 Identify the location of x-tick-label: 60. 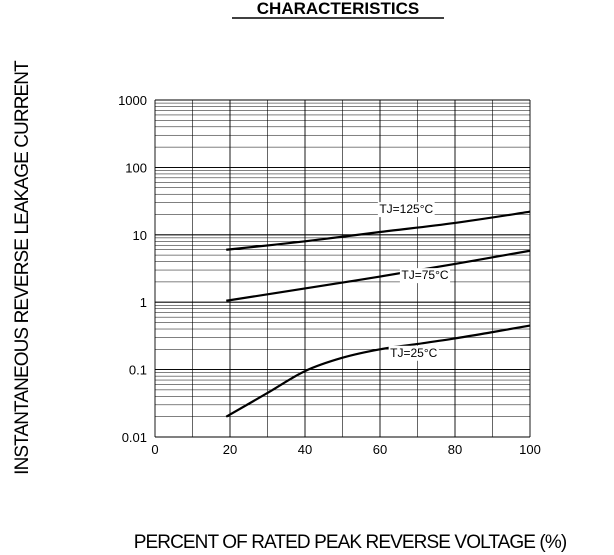
(380, 449).